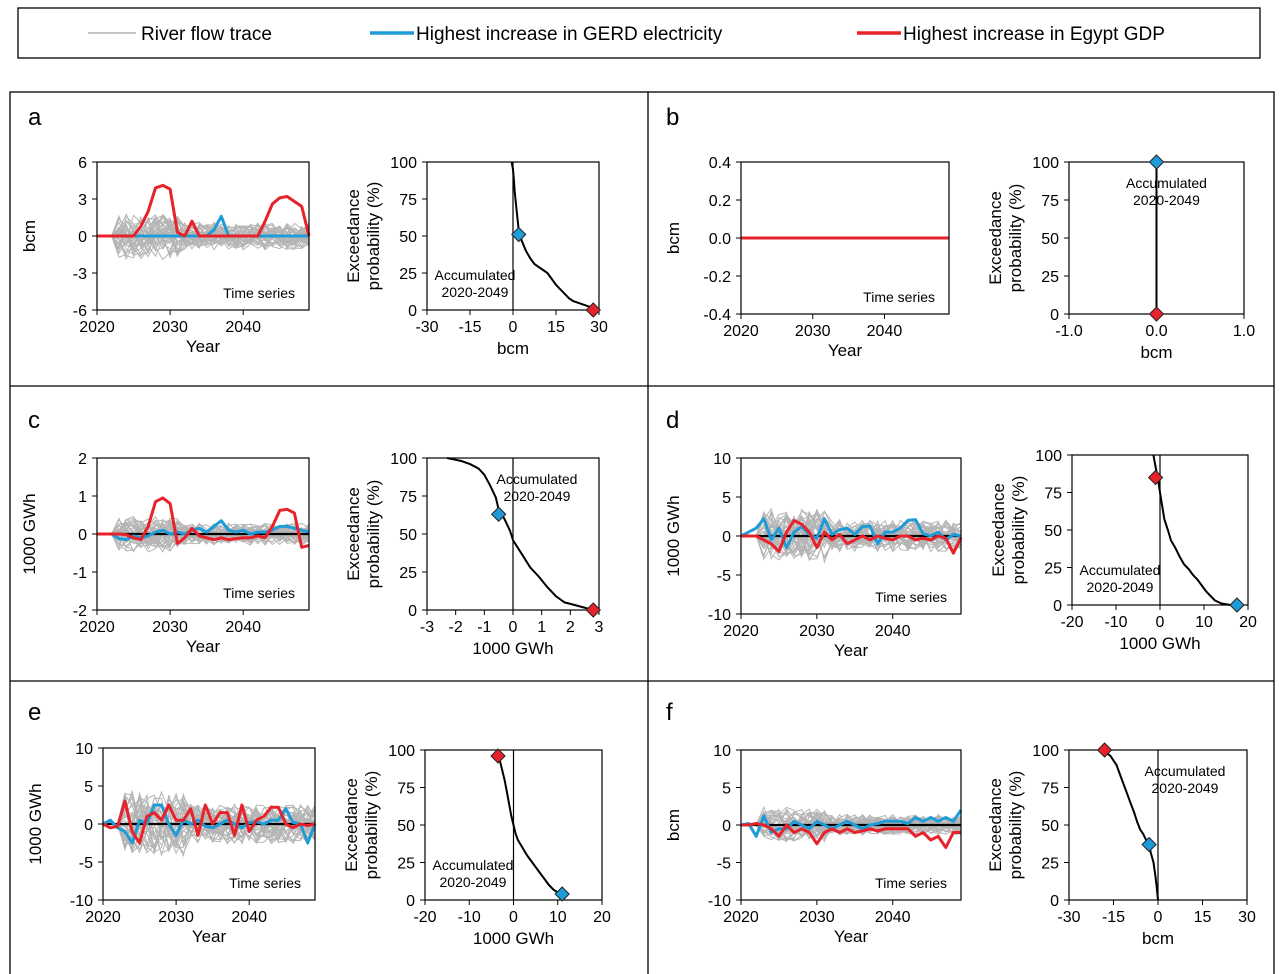 This screenshot has height=974, width=1282. I want to click on y-axis-title-line2: probability (%), so click(1015, 238).